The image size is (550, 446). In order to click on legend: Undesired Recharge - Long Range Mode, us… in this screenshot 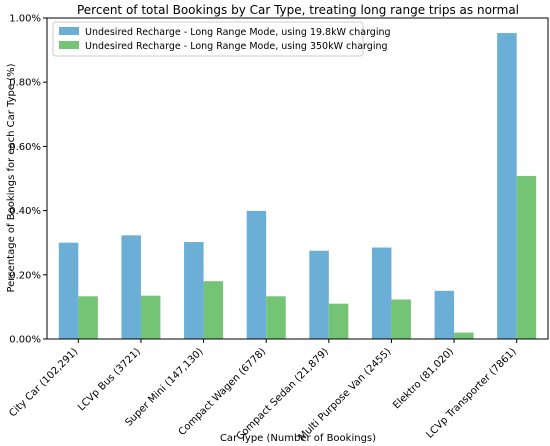, I will do `click(221, 39)`.